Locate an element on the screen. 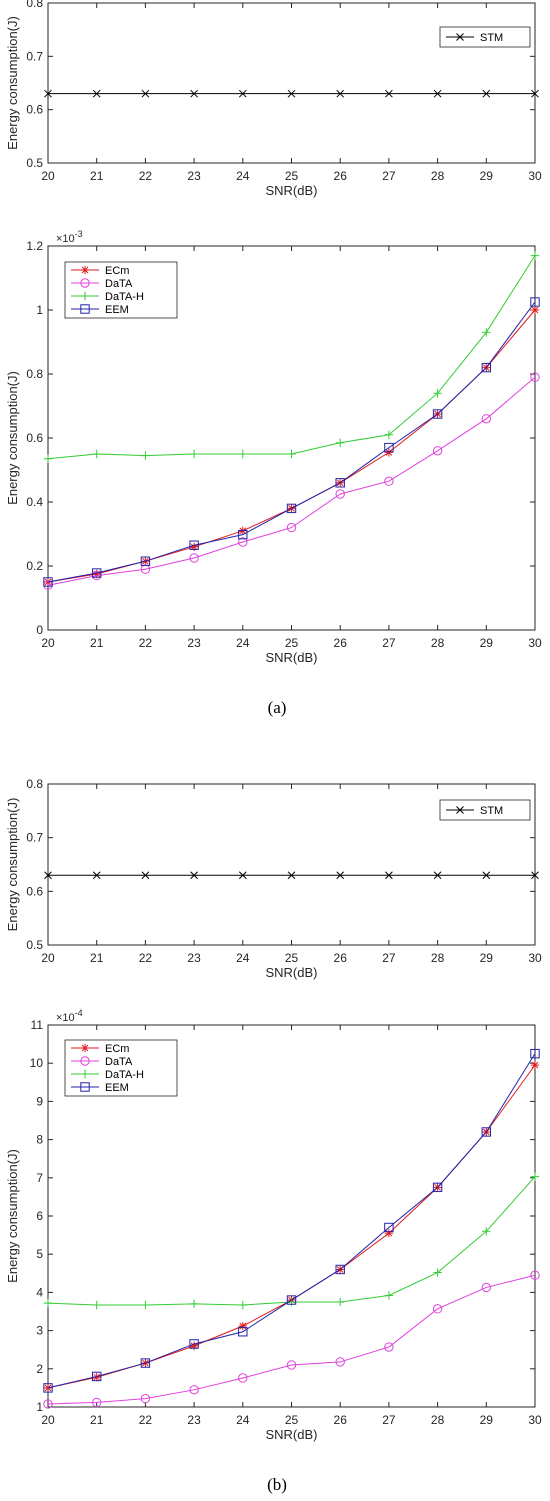 This screenshot has height=1501, width=550. y-tick-label: 1 is located at coordinates (39, 310).